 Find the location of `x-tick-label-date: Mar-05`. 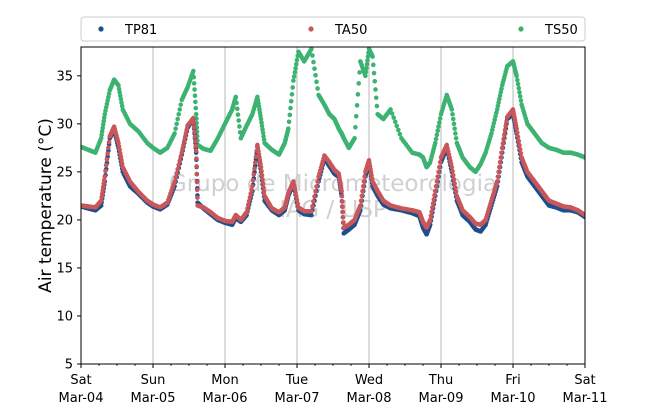

x-tick-label-date: Mar-05 is located at coordinates (153, 398).